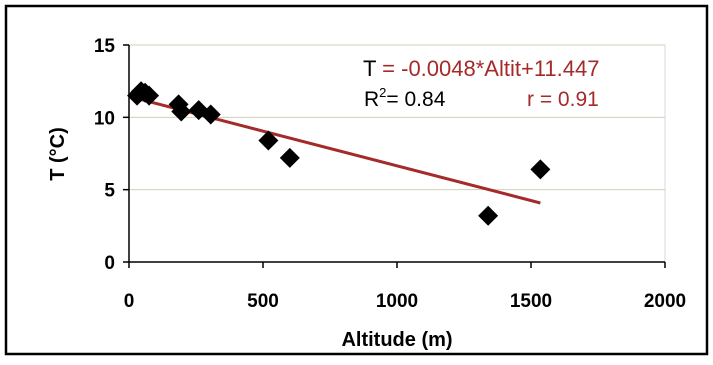 The width and height of the screenshot is (713, 365). Describe the element at coordinates (109, 191) in the screenshot. I see `y-tick-label: 5` at that location.